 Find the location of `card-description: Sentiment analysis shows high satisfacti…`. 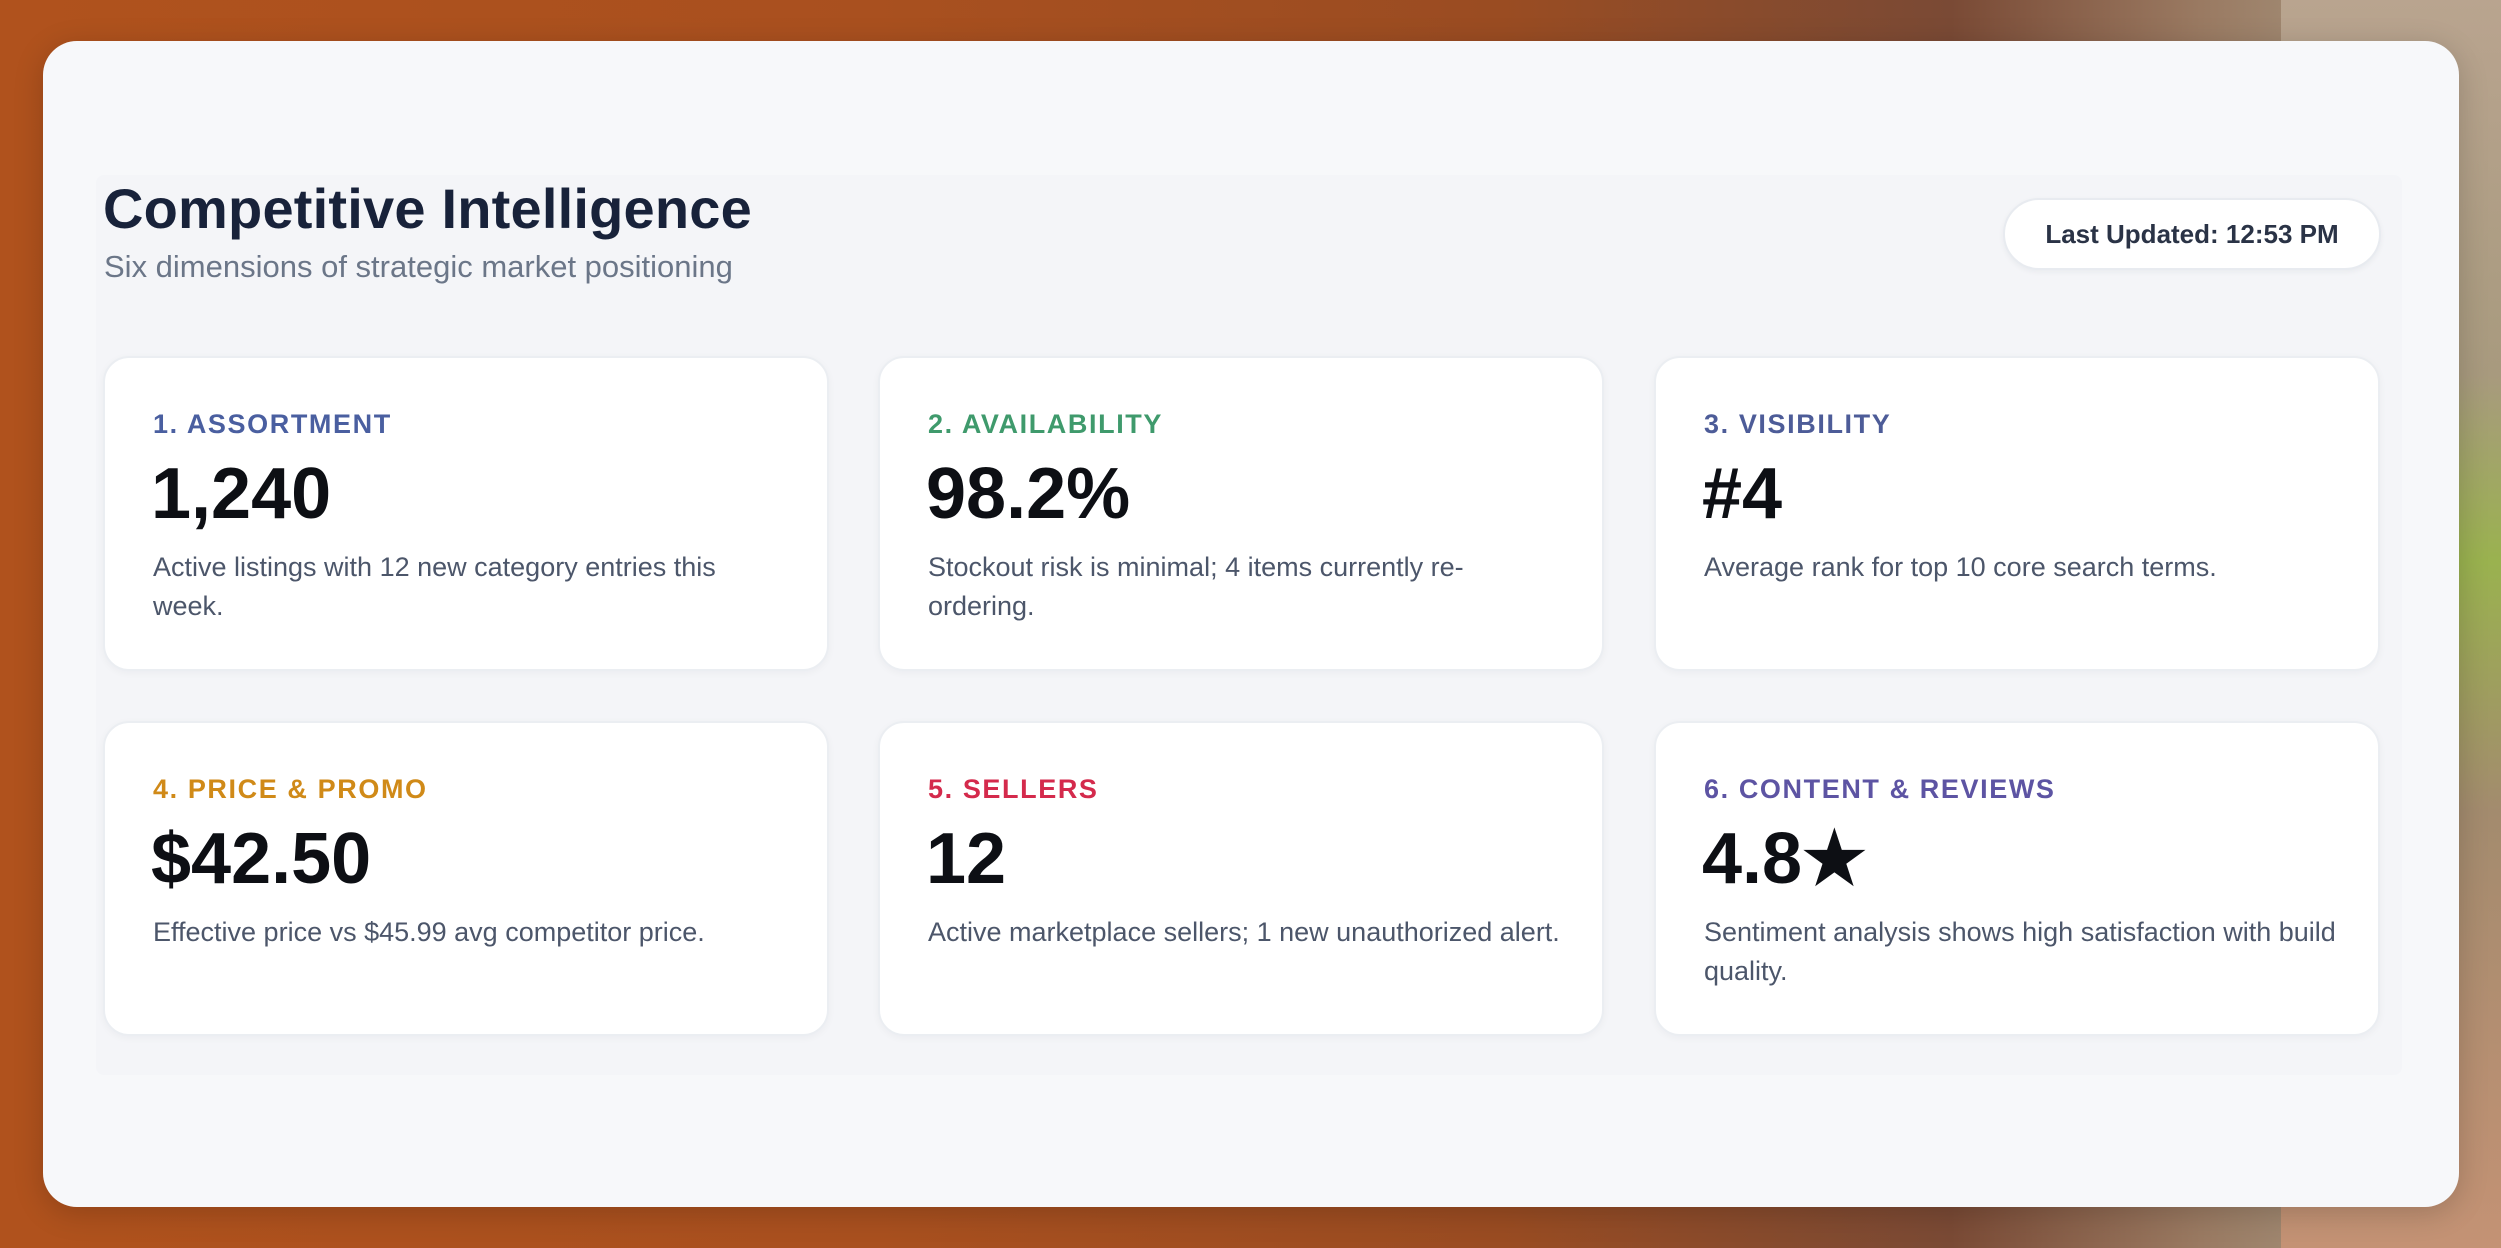

card-description: Sentiment analysis shows high satisfacti… is located at coordinates (2020, 951).